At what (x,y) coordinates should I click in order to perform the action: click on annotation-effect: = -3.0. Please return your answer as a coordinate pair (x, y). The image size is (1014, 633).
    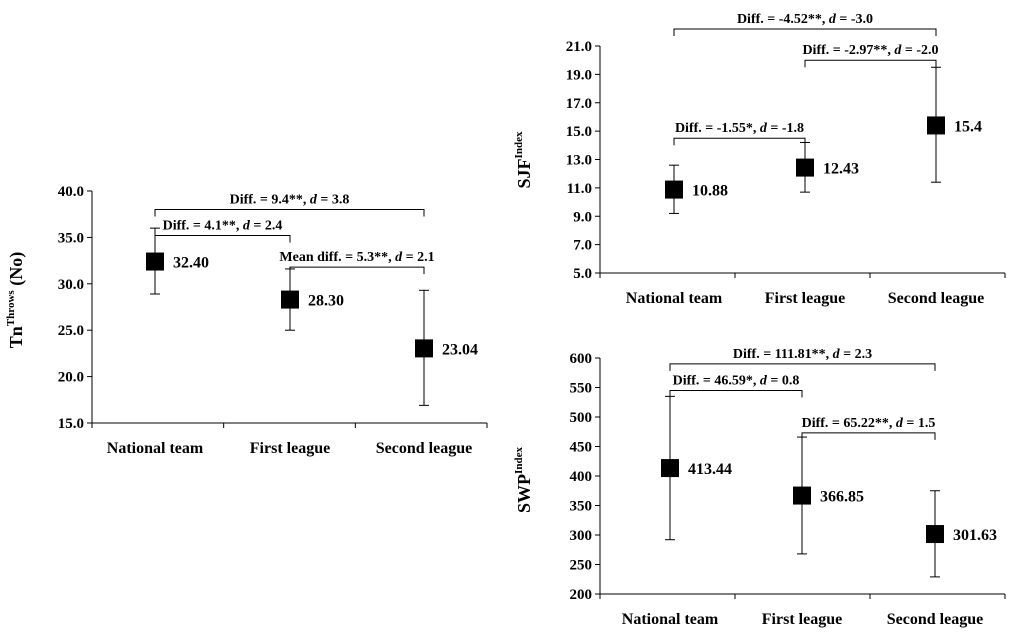
    Looking at the image, I should click on (854, 19).